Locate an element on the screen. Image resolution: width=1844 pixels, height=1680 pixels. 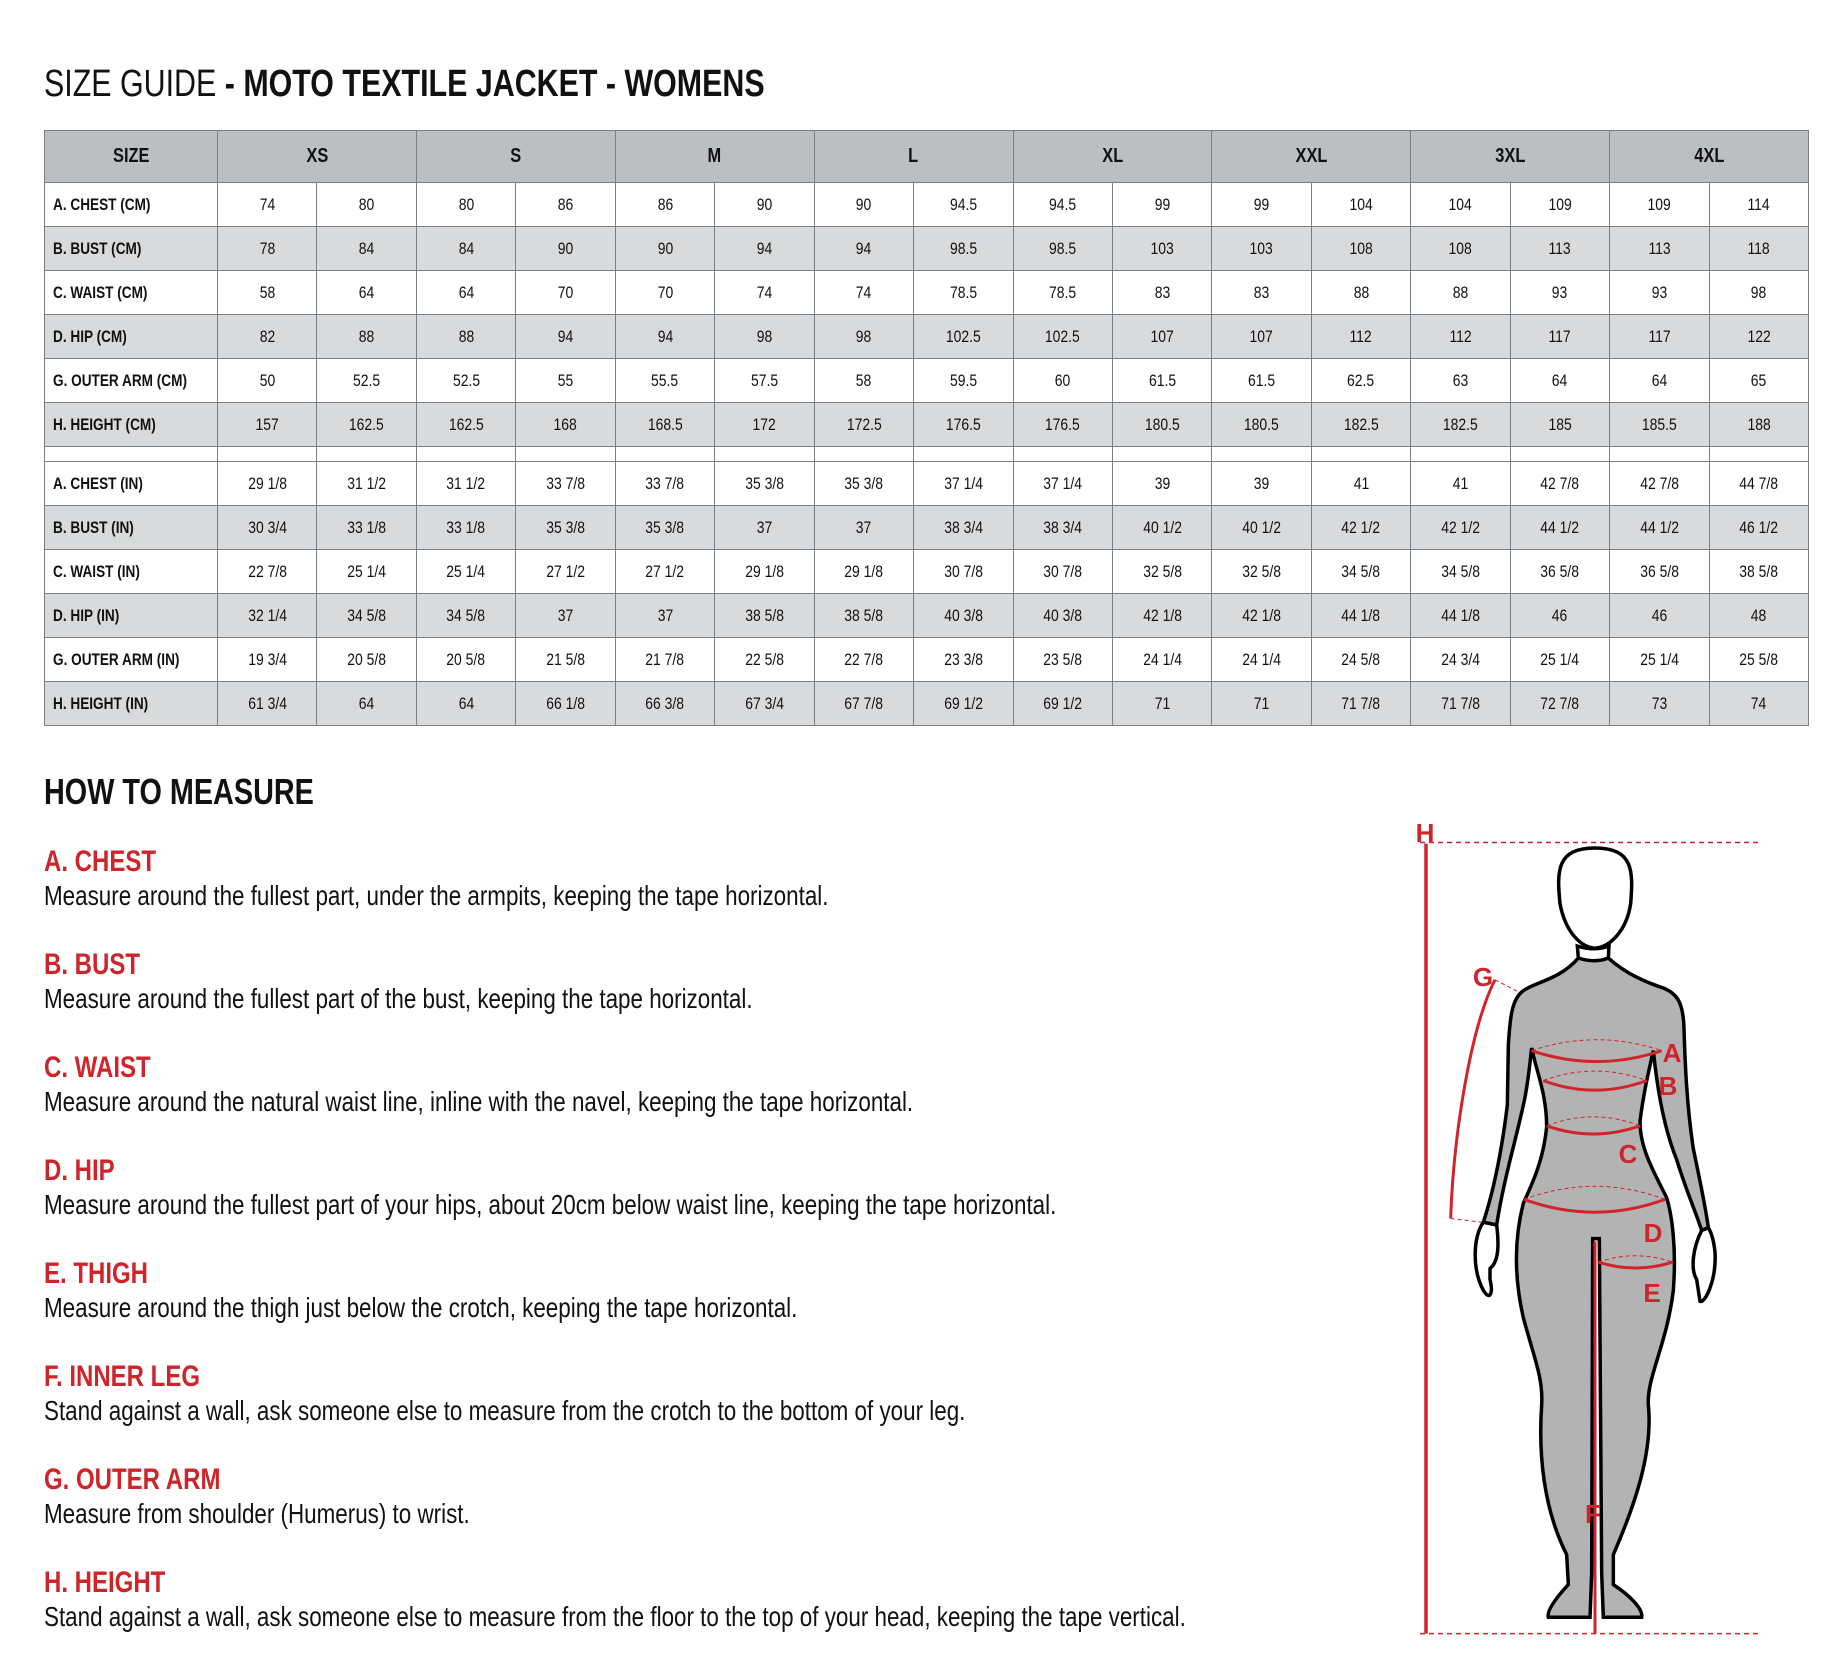
table-cell: 112 is located at coordinates (1361, 336).